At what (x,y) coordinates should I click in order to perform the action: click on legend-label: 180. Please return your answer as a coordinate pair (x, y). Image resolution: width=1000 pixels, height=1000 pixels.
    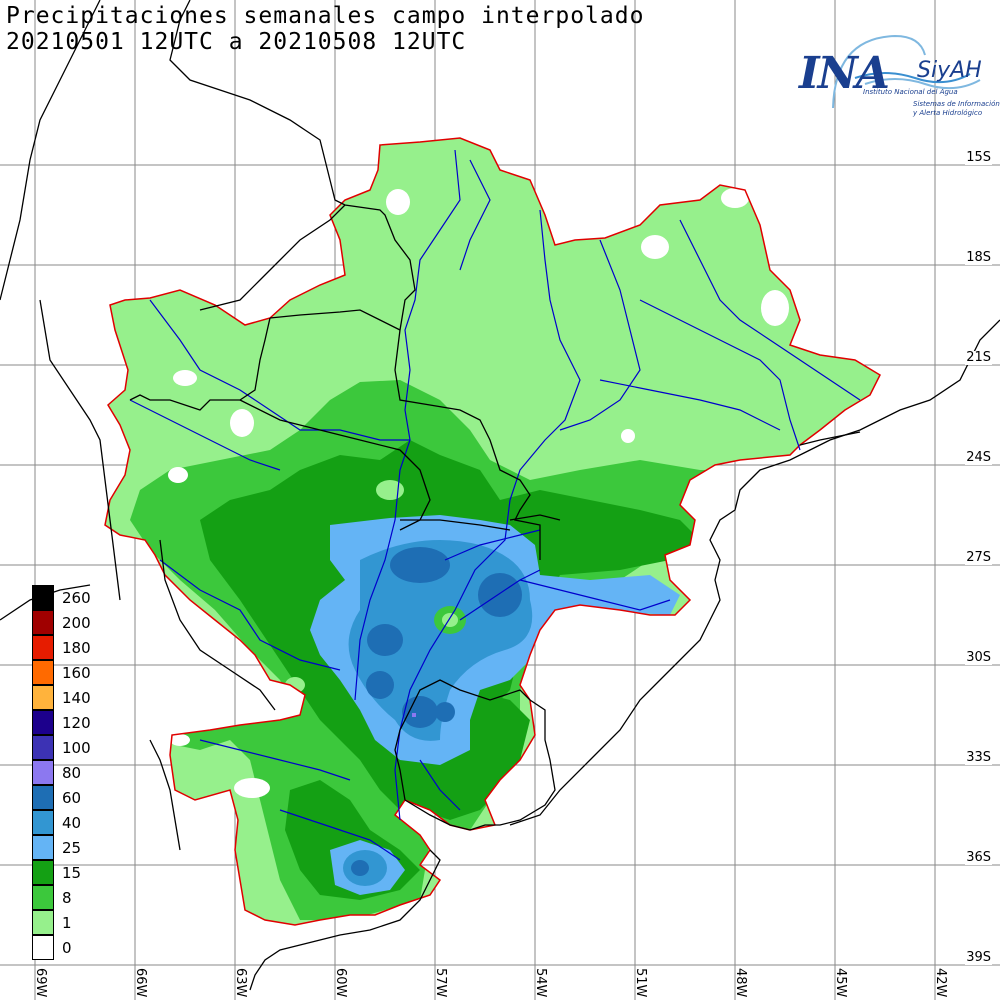
    Looking at the image, I should click on (76, 648).